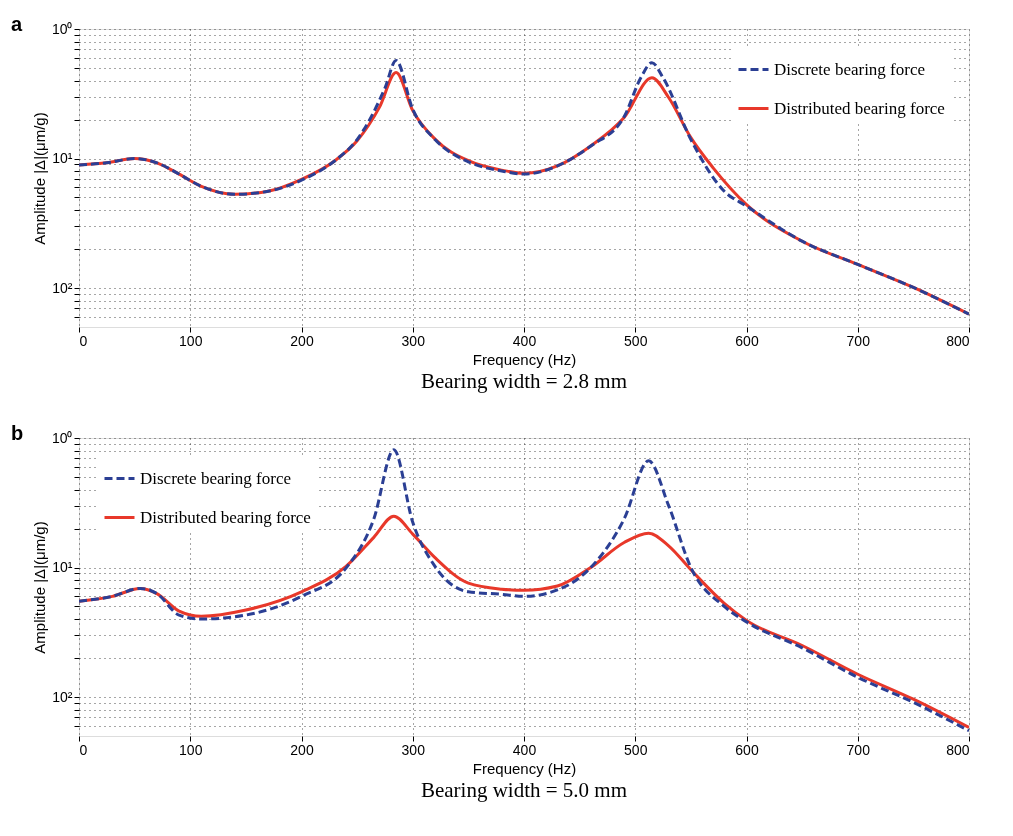  Describe the element at coordinates (524, 381) in the screenshot. I see `text: Bearing width = 2.8 mm` at that location.